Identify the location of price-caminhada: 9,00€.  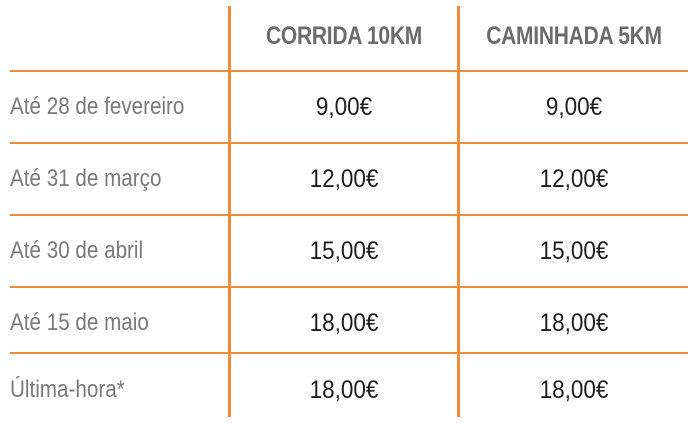
(574, 106).